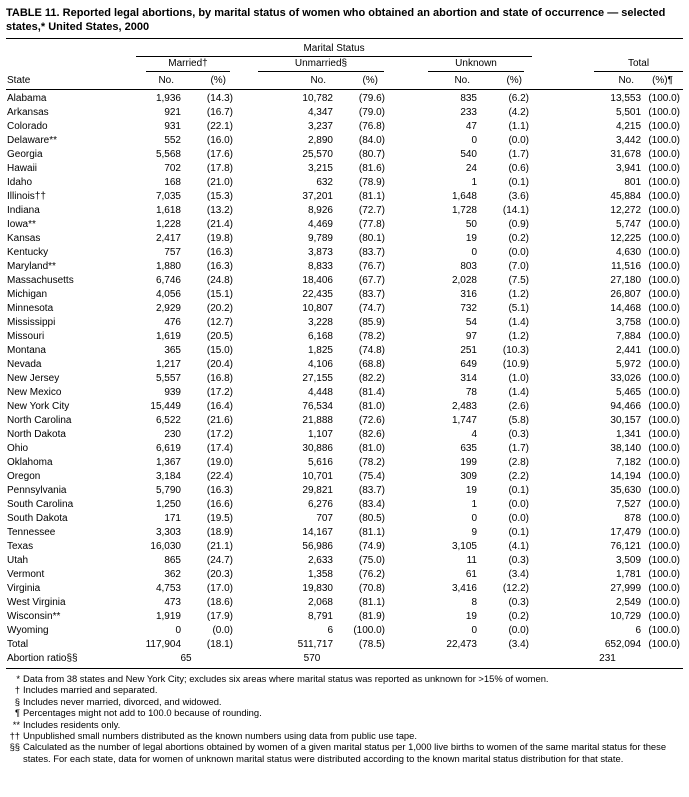 Image resolution: width=689 pixels, height=797 pixels. I want to click on value-cell: (81.1), so click(371, 196).